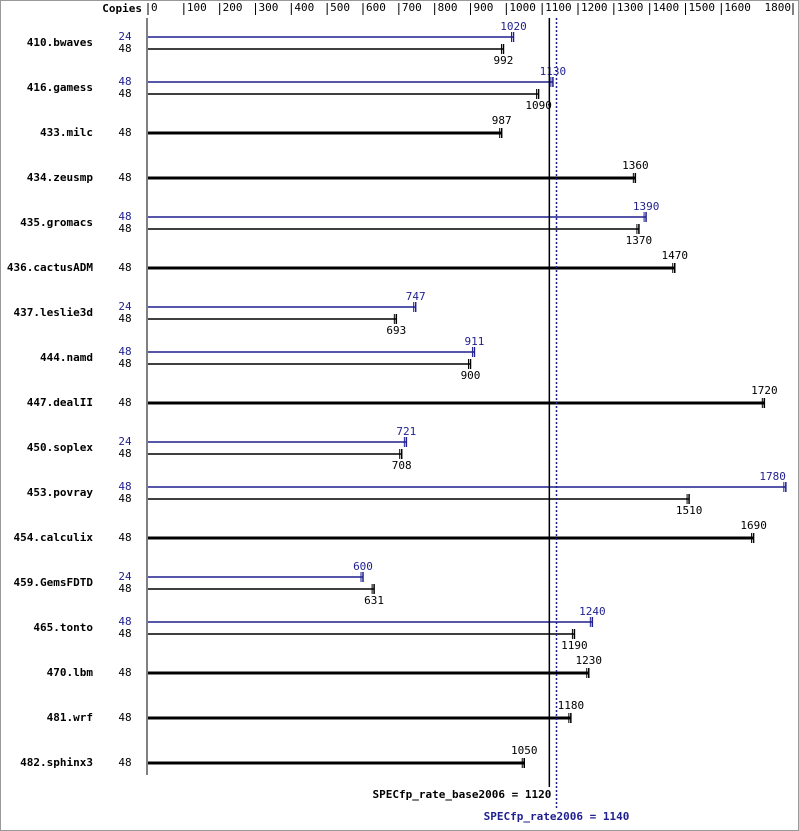  I want to click on value-label: 1020, so click(513, 26).